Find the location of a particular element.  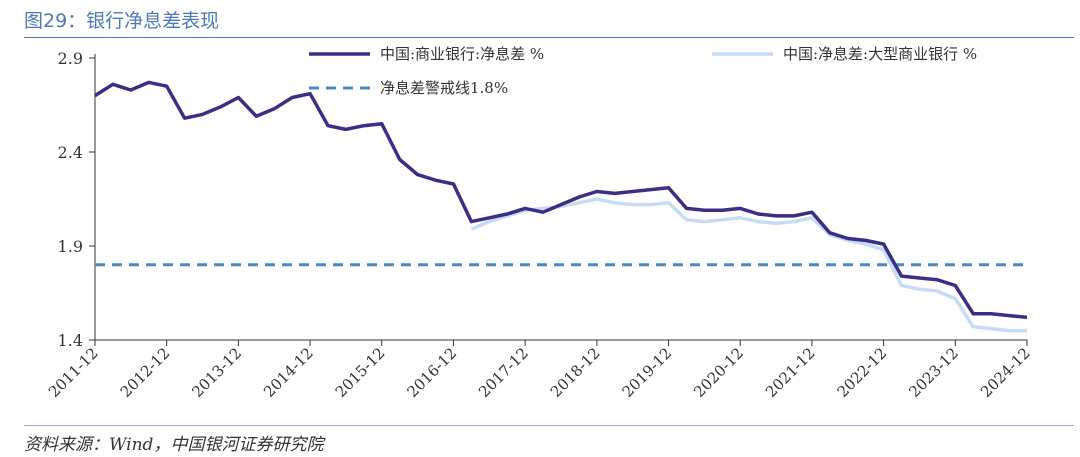

x-tick-label: 2015-12 is located at coordinates (360, 372).